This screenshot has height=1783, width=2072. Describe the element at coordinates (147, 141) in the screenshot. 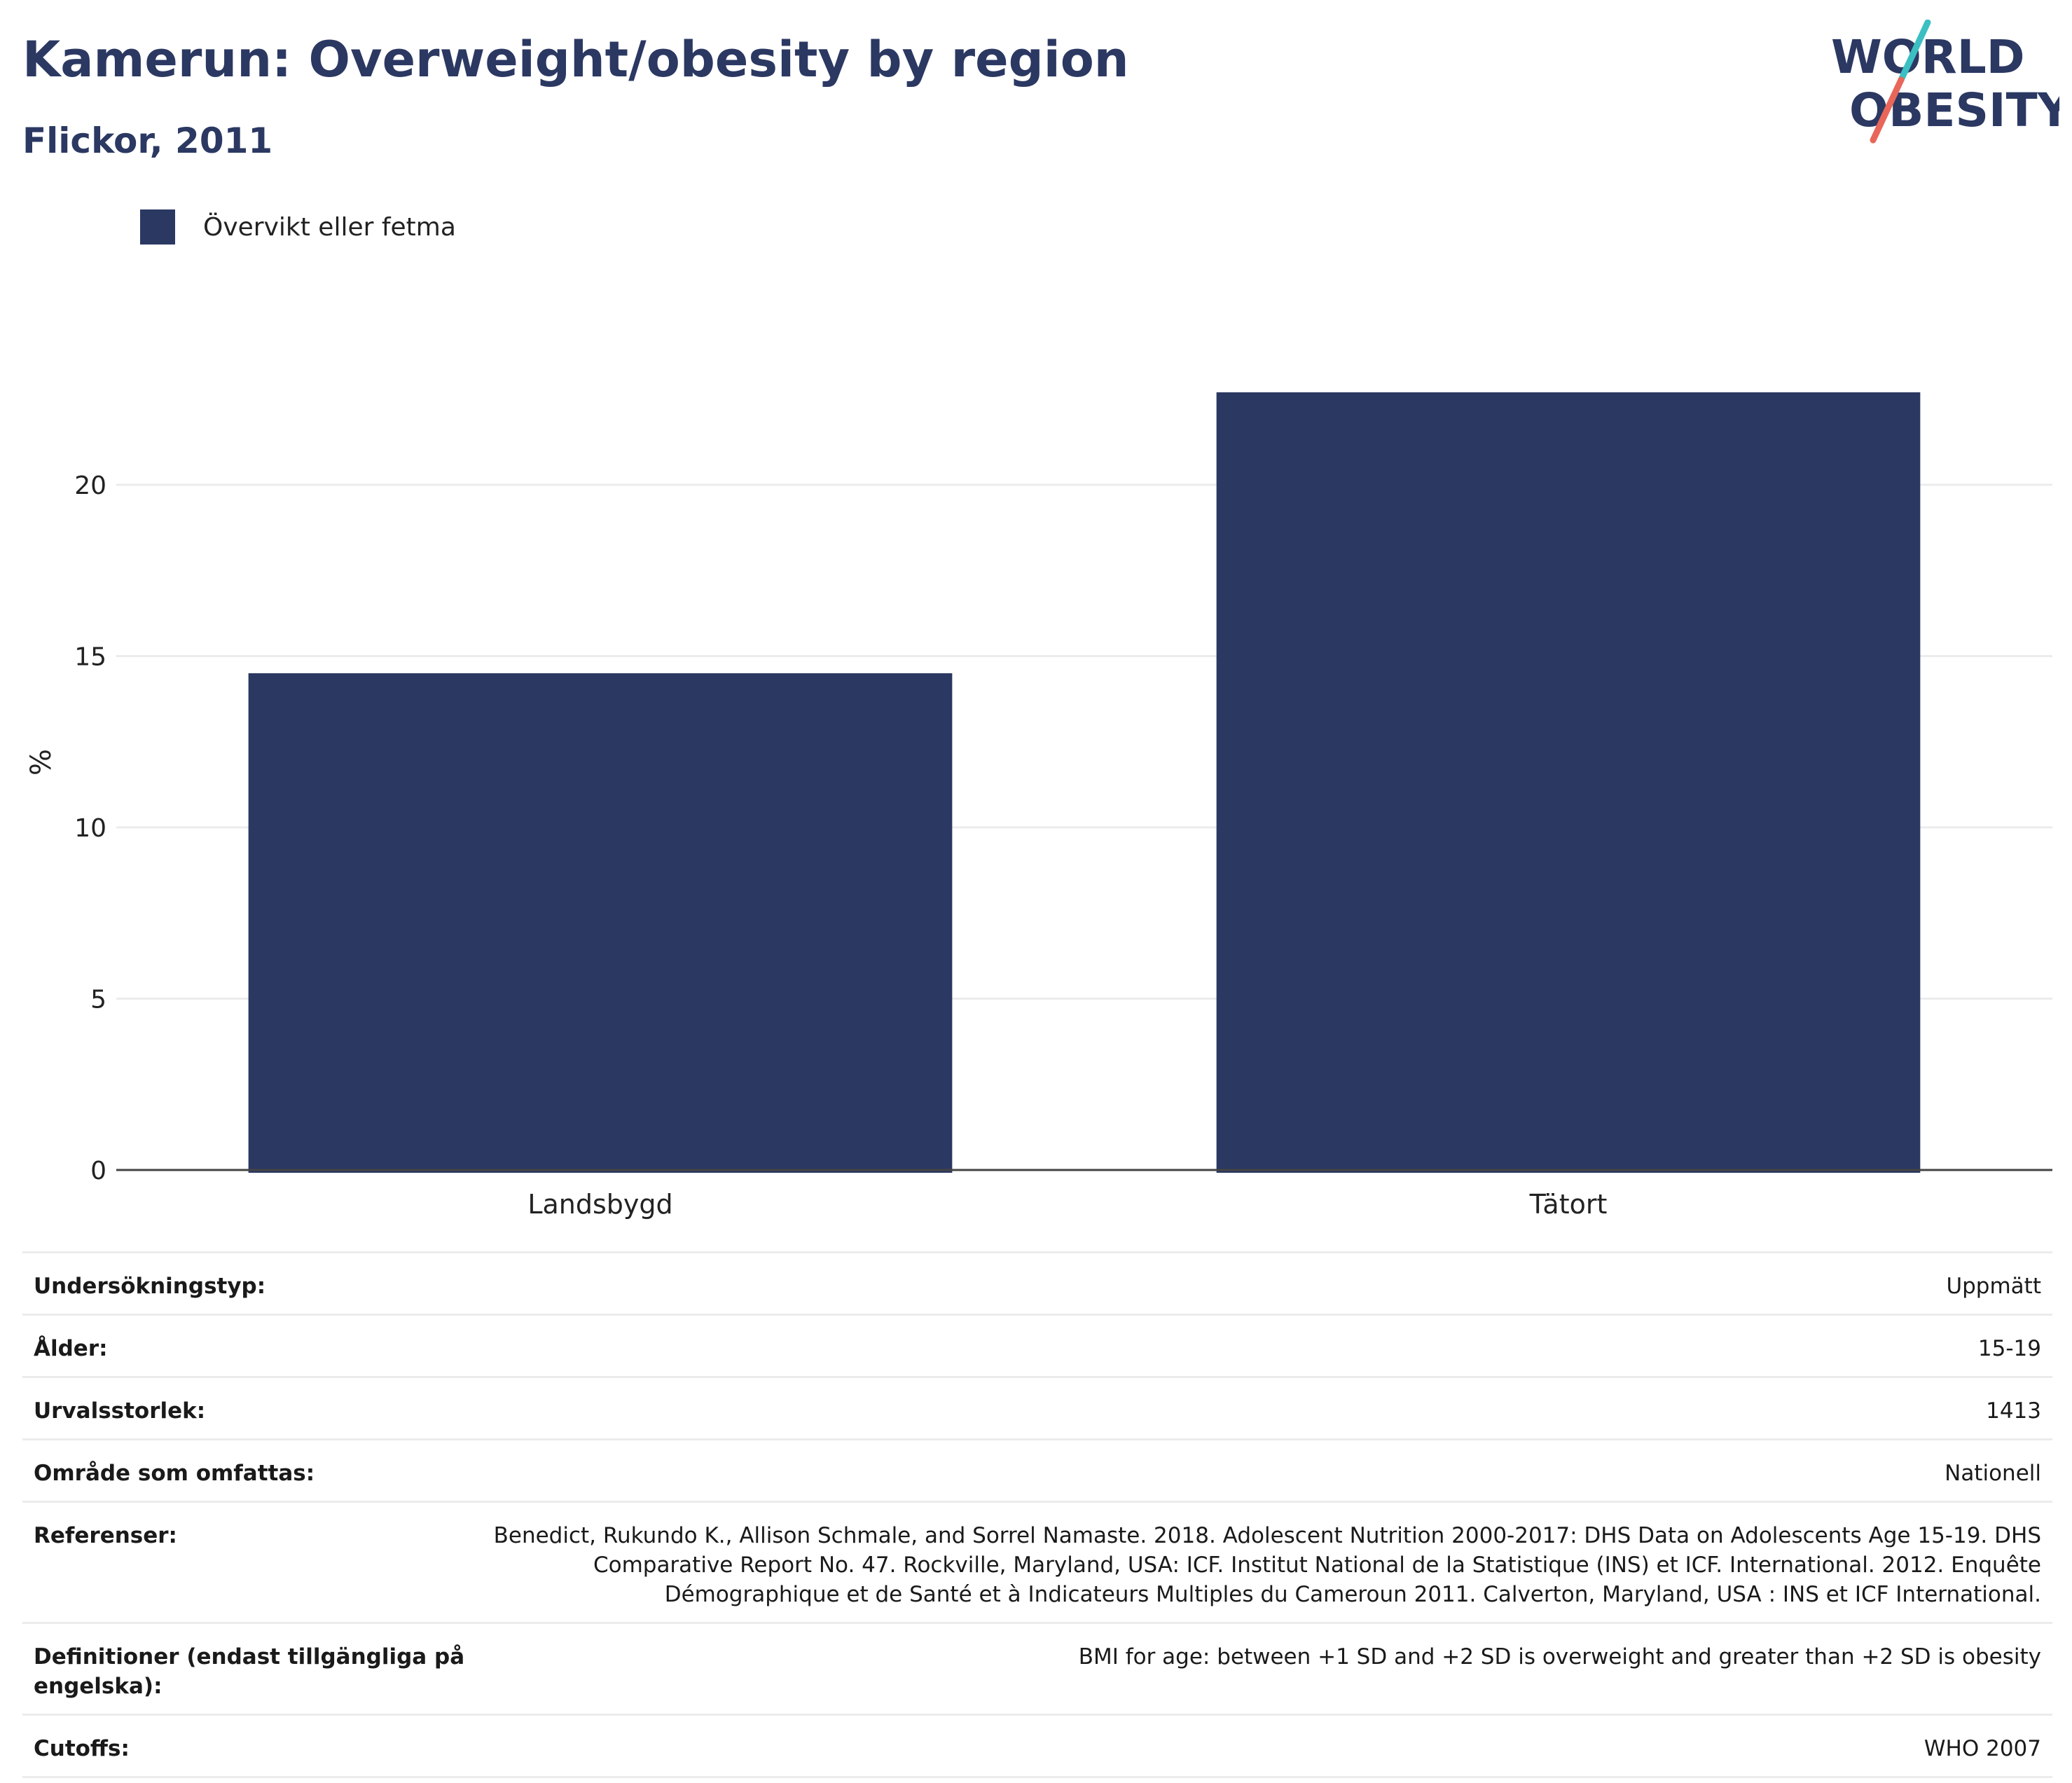

I see `chart-subtitle: Flickor, 2011` at that location.